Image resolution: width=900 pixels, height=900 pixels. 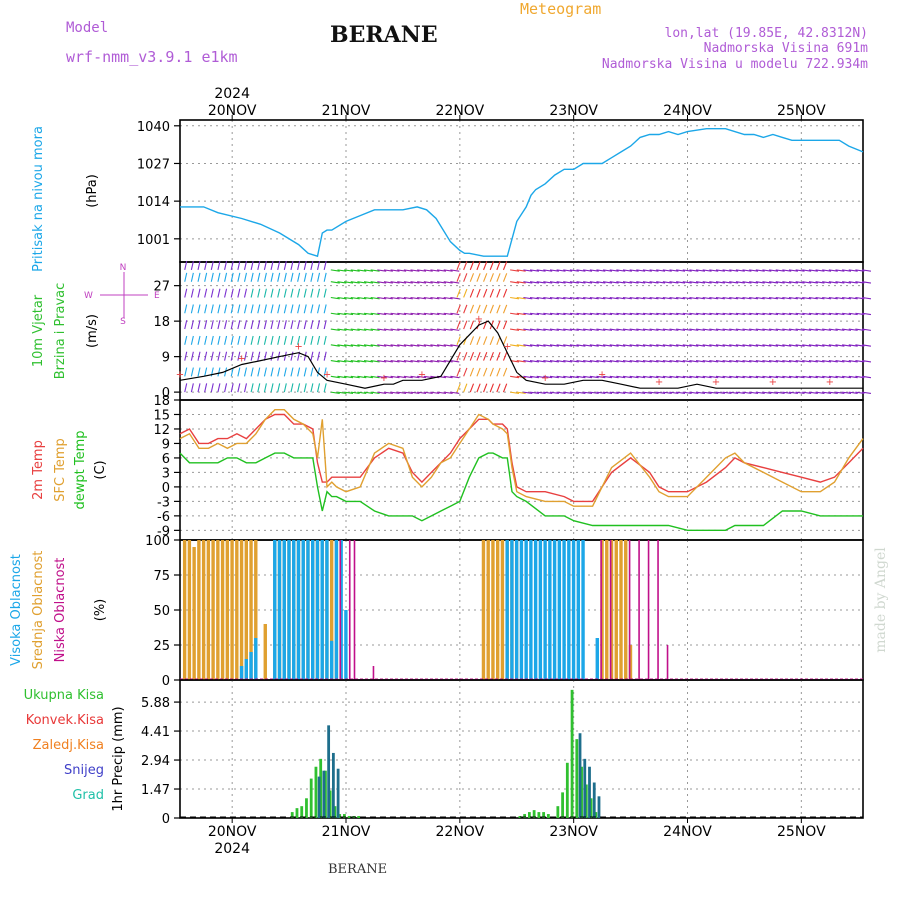 I want to click on y-tick-label: -3, so click(x=163, y=502).